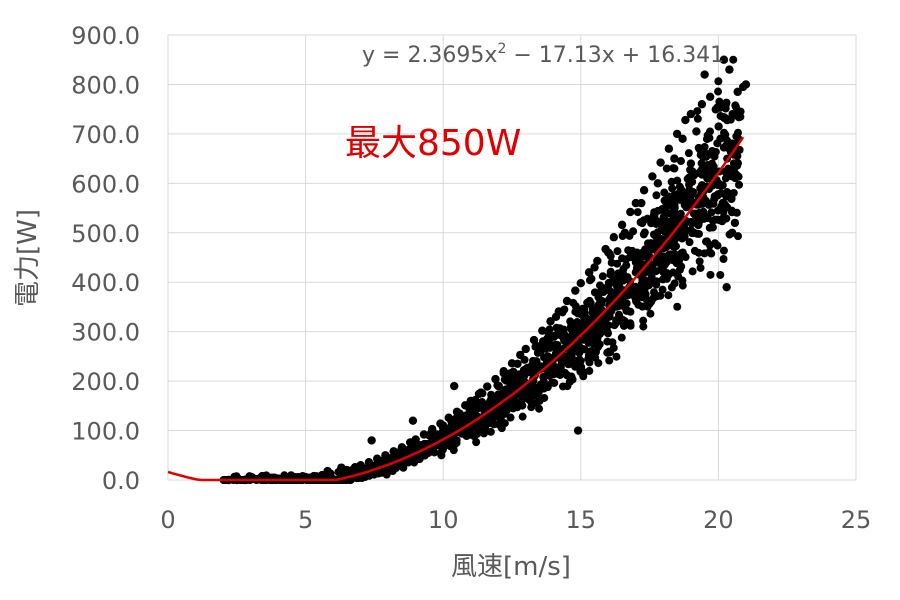 The height and width of the screenshot is (600, 900). Describe the element at coordinates (105, 333) in the screenshot. I see `y-tick-label: 300.0` at that location.